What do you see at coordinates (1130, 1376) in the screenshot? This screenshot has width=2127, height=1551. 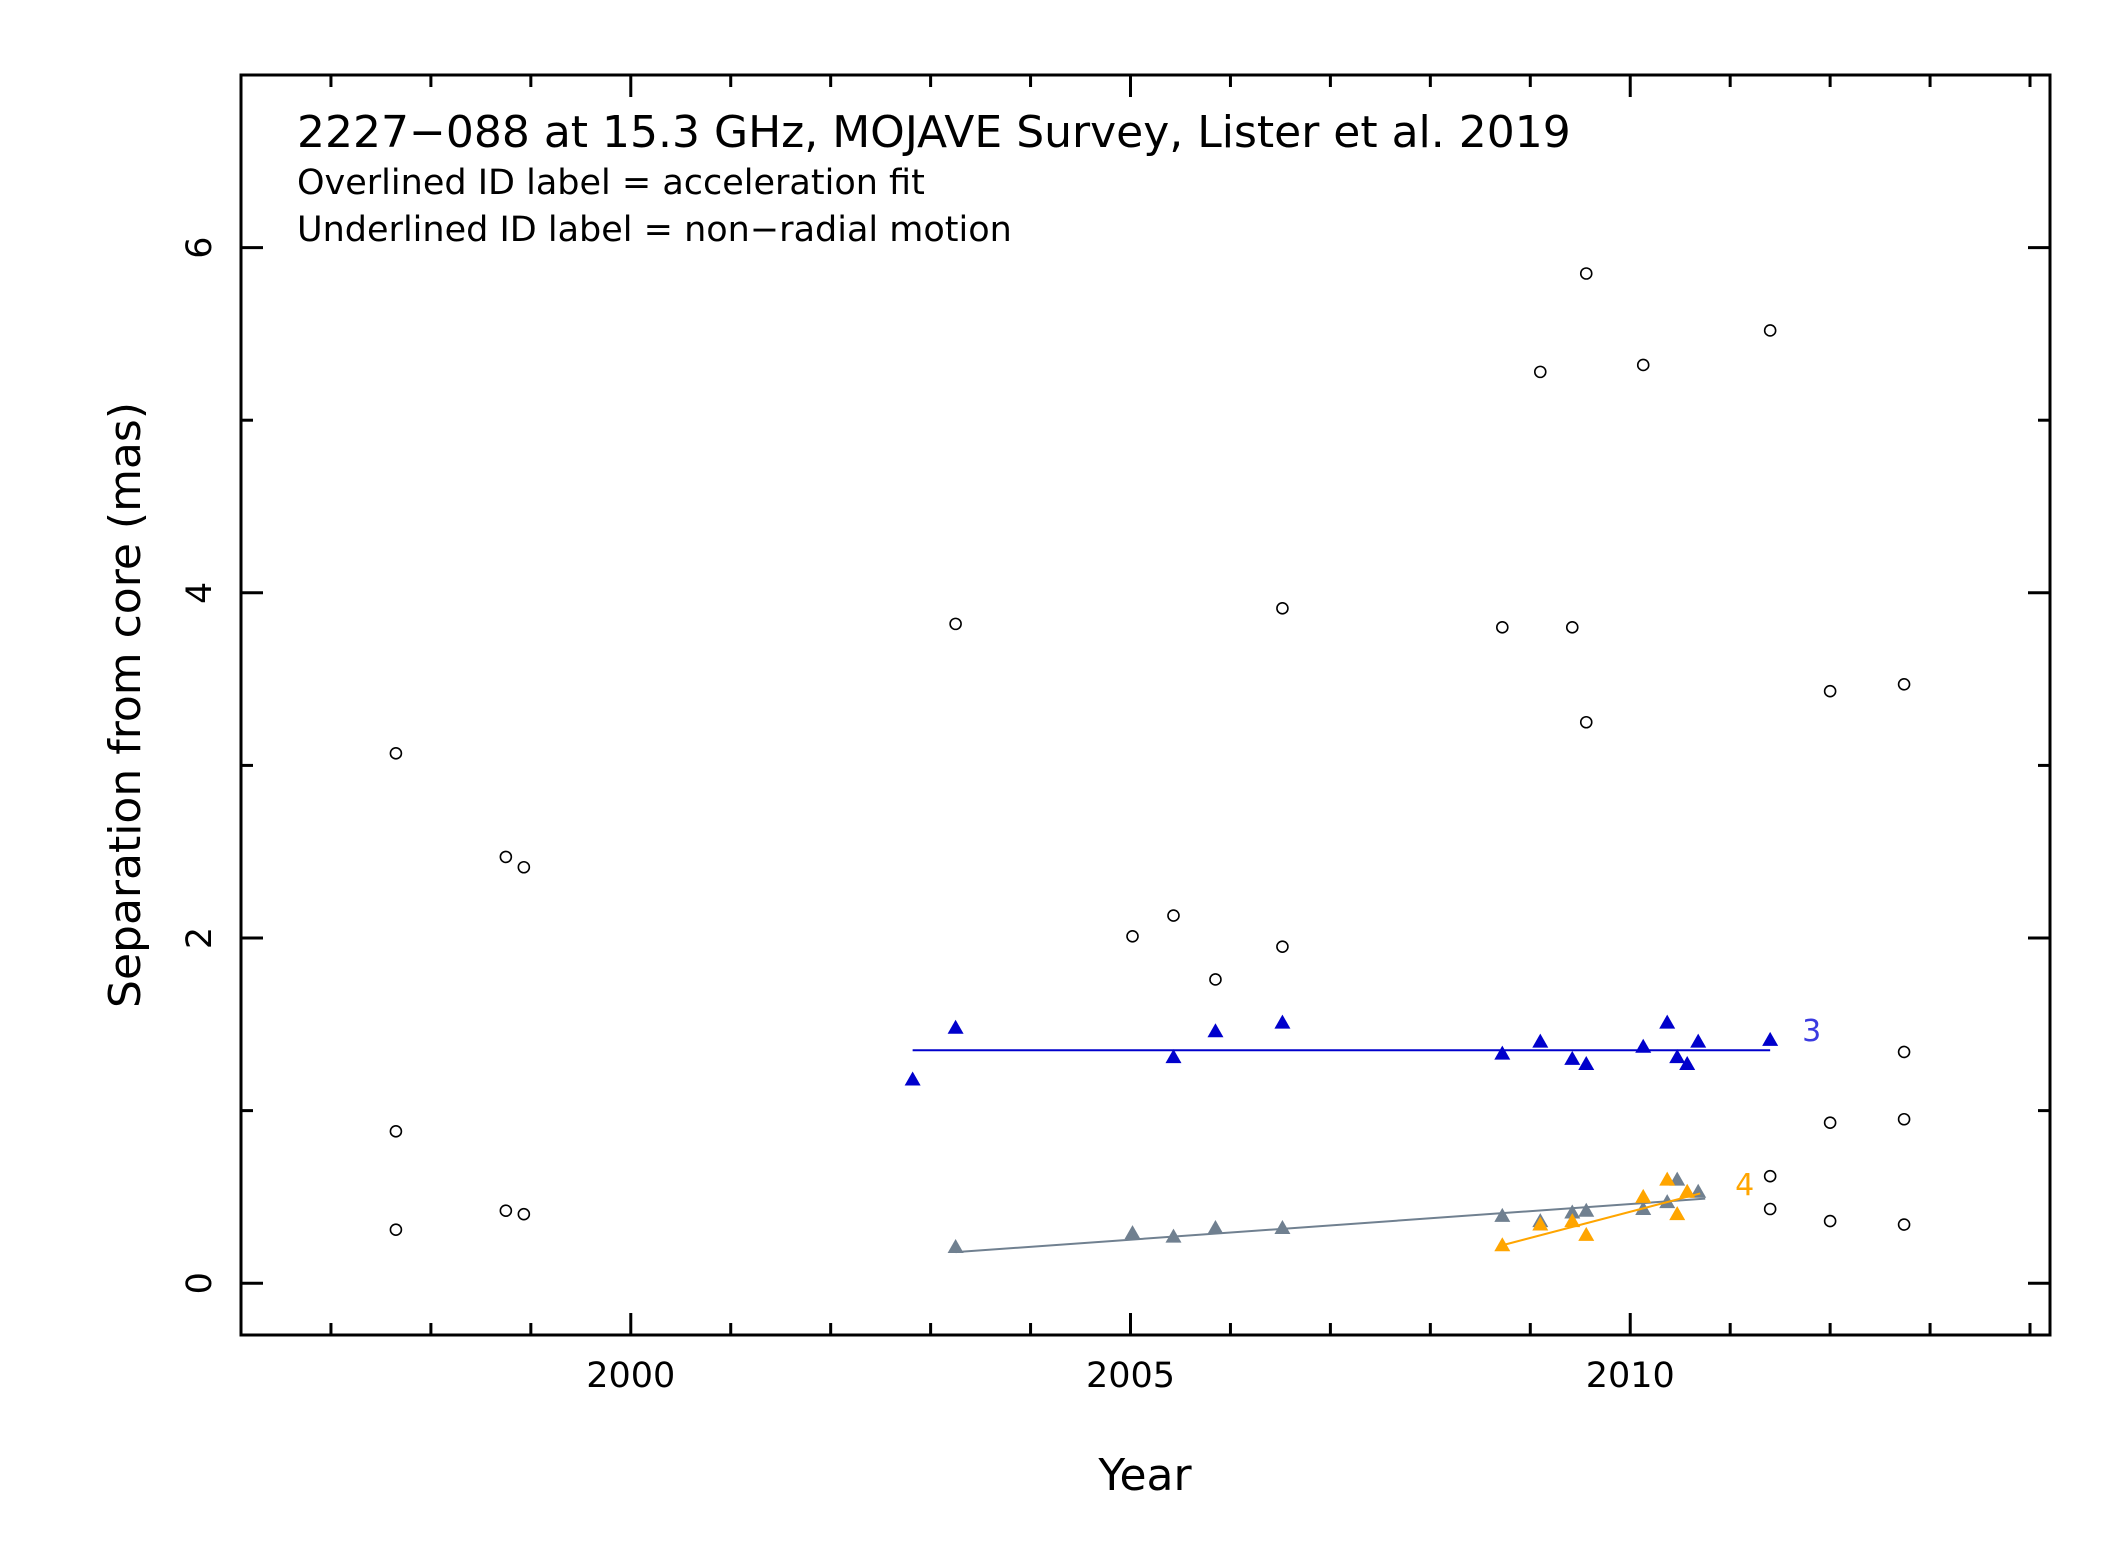 I see `x-tick-label: 2005` at bounding box center [1130, 1376].